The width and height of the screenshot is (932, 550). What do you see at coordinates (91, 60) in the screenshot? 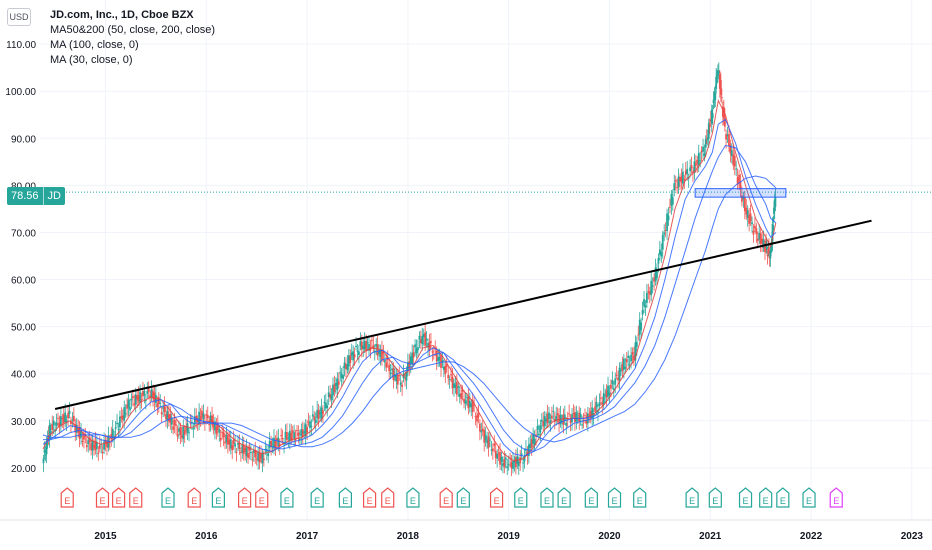
I see `indicator-ma30: MA (30, close, 0)` at bounding box center [91, 60].